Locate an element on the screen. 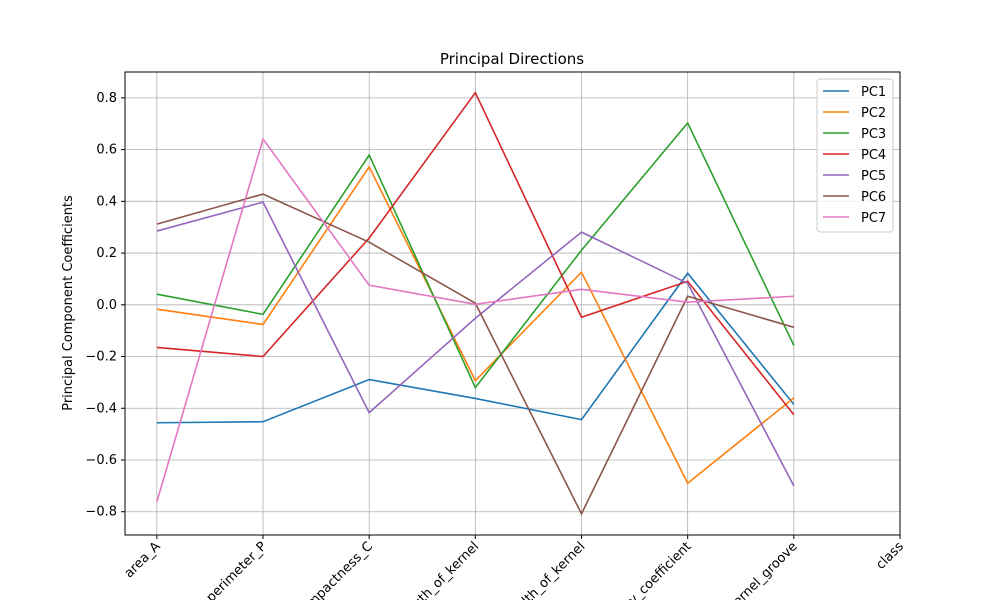 This screenshot has height=604, width=1000. x-tick-label: length_of_kernel is located at coordinates (439, 569).